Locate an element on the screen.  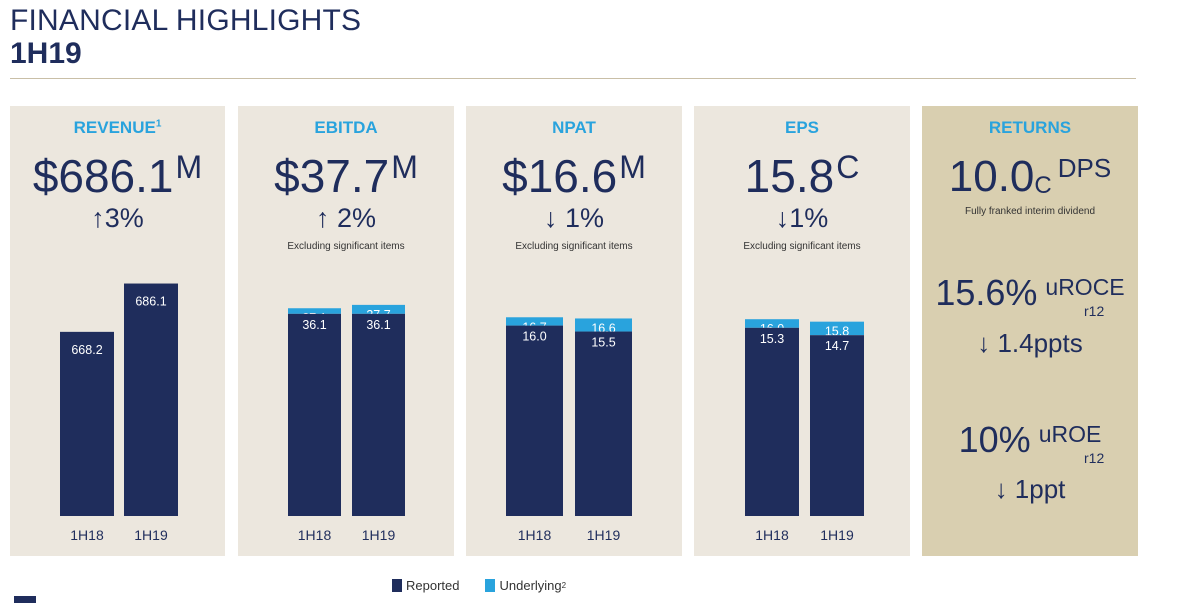
panel-title-text: EBITDA is located at coordinates (346, 127).